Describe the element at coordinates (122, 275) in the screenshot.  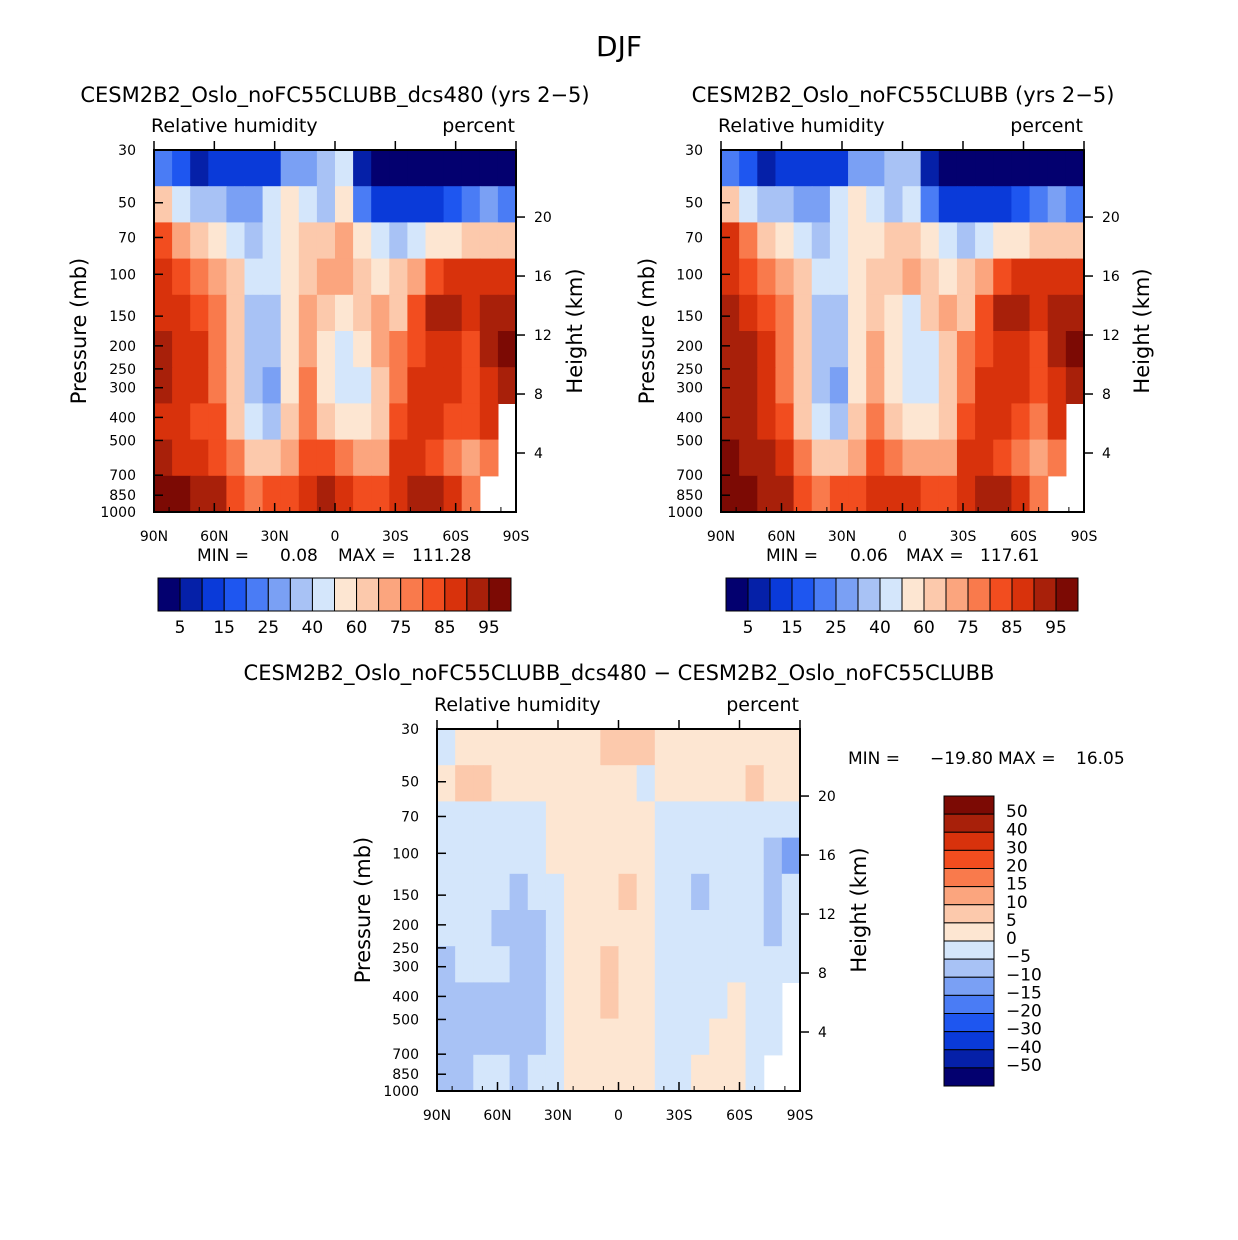
I see `y-tick-label: 100` at that location.